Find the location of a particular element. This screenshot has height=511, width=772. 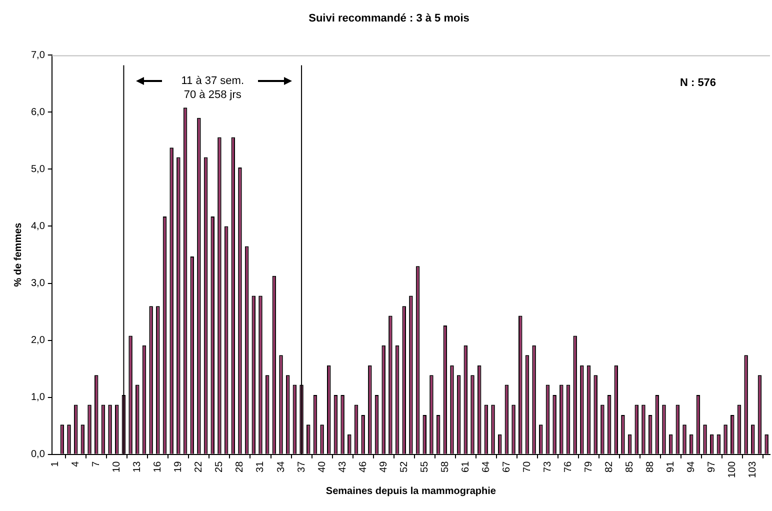

x-tick-label: 49 is located at coordinates (384, 466).